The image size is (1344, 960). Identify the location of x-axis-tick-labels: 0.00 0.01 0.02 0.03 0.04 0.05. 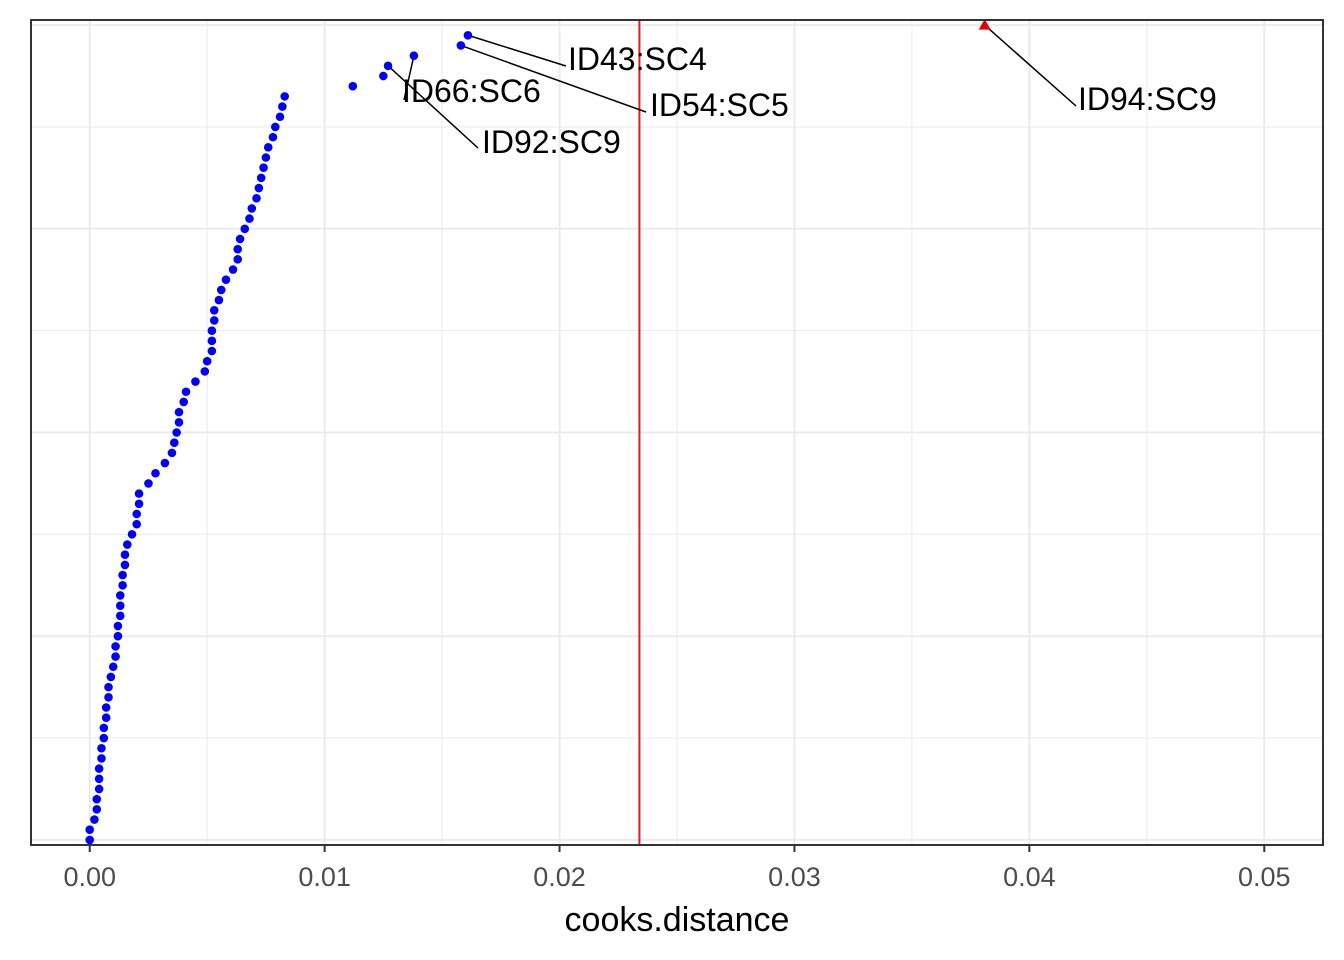
(676, 877).